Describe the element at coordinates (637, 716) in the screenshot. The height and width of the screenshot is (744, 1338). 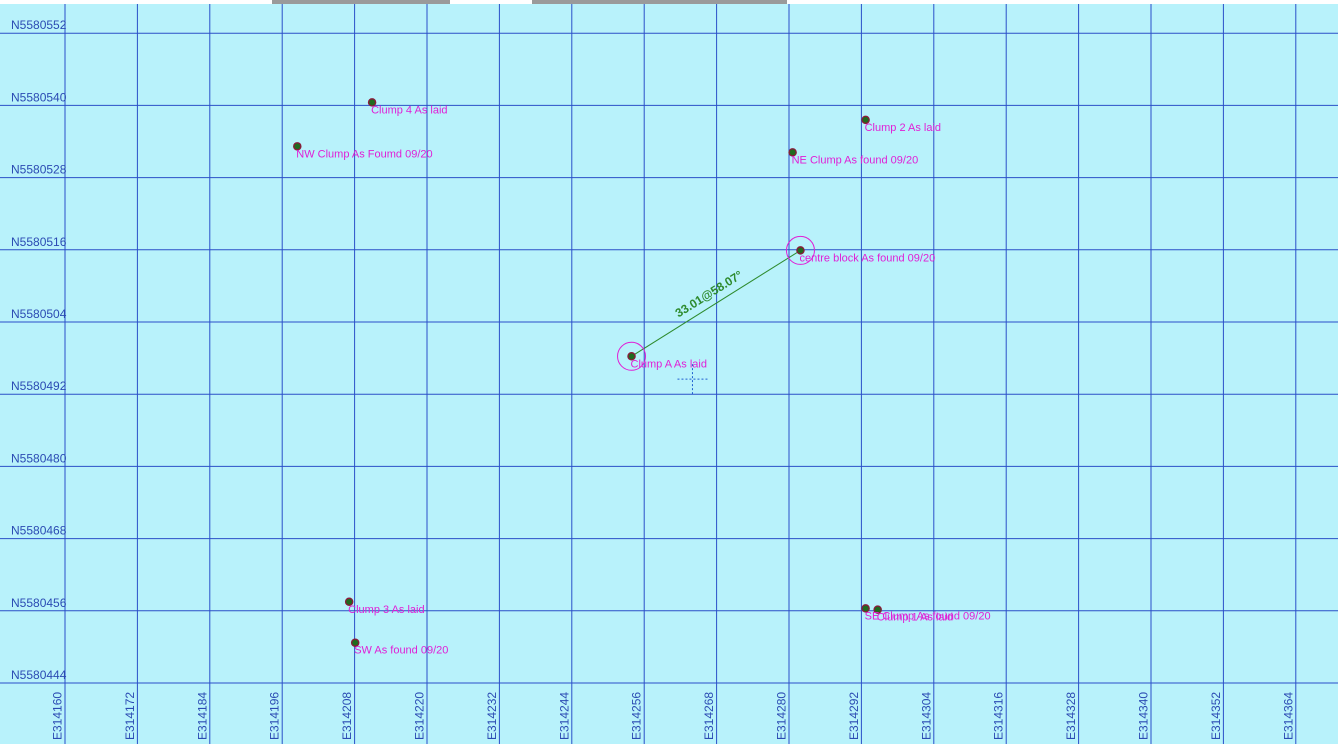
I see `easting-label: E314256` at that location.